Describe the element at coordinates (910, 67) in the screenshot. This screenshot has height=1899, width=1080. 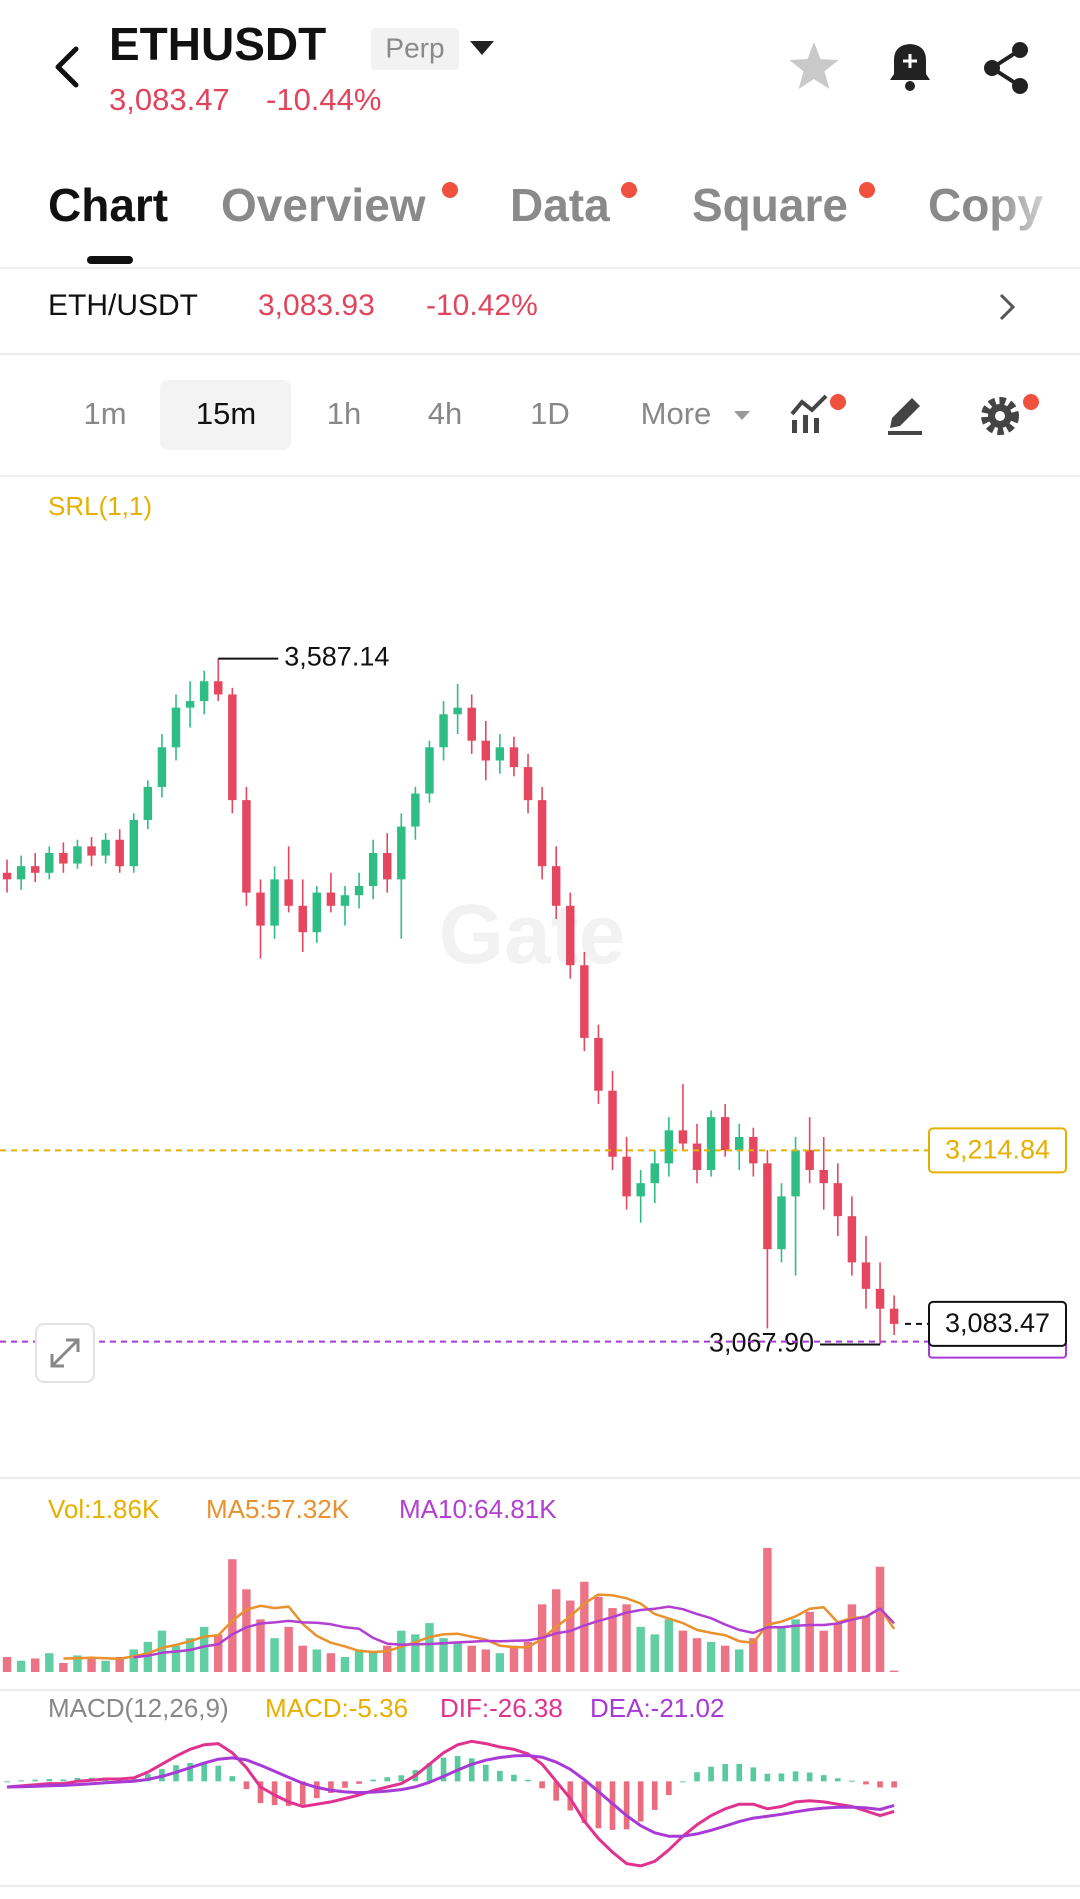
I see `alert-button` at that location.